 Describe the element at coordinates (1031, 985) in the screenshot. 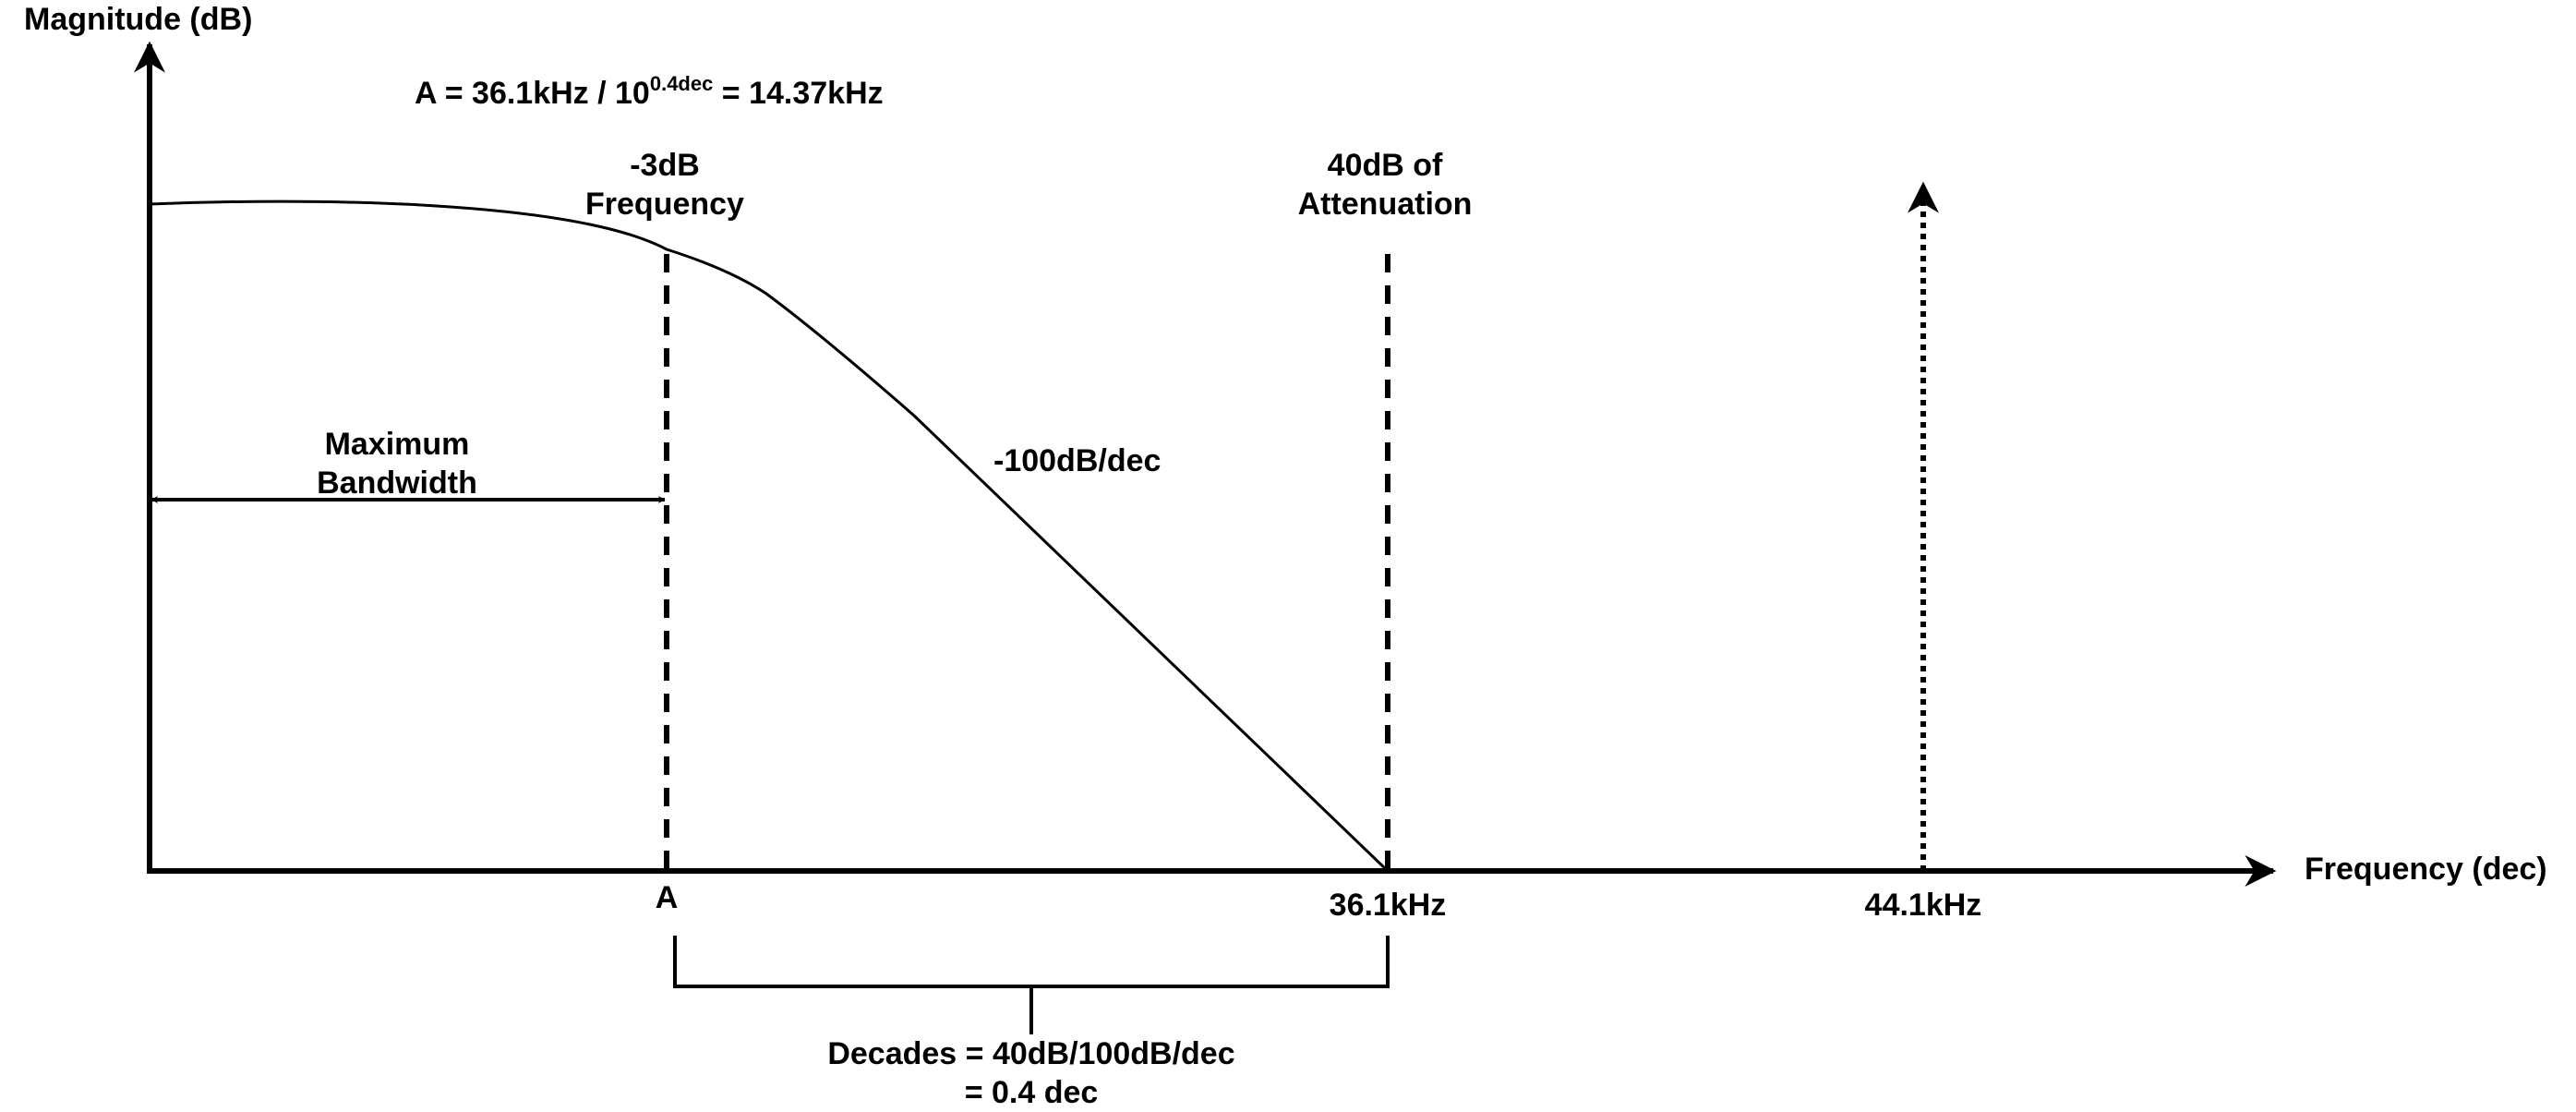

I see `decades-bracket` at that location.